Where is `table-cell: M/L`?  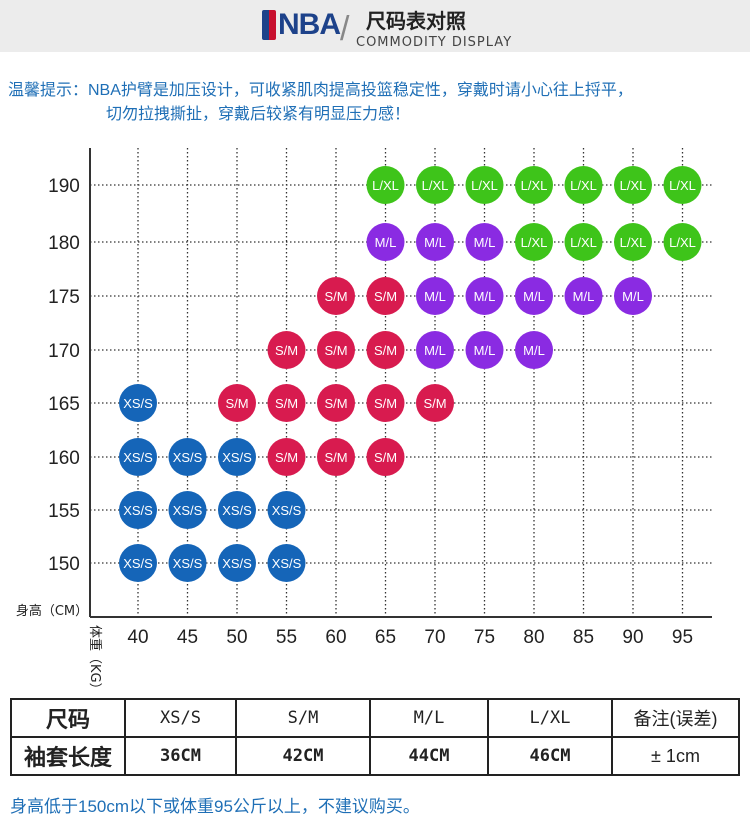 table-cell: M/L is located at coordinates (429, 718).